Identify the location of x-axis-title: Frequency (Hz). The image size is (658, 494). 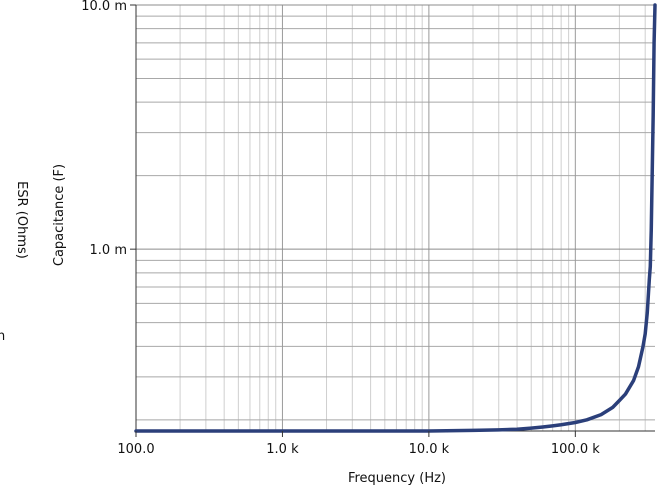
(397, 478).